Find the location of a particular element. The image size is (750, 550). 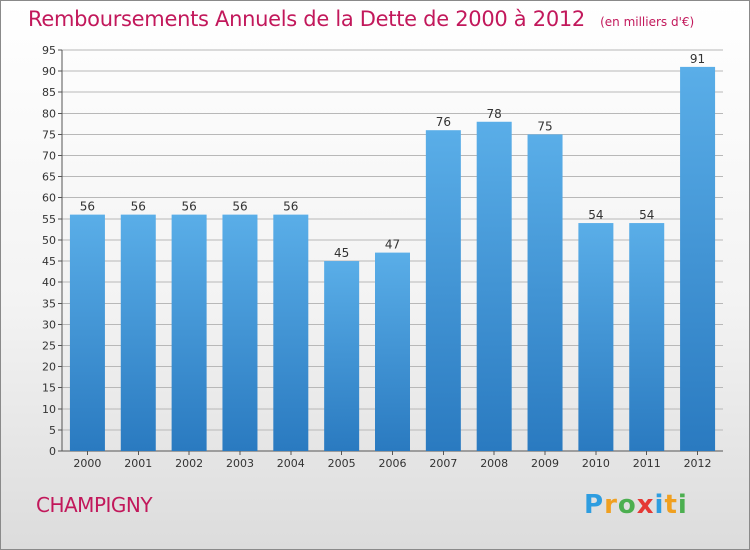

y-tick-label: 60 is located at coordinates (49, 198).